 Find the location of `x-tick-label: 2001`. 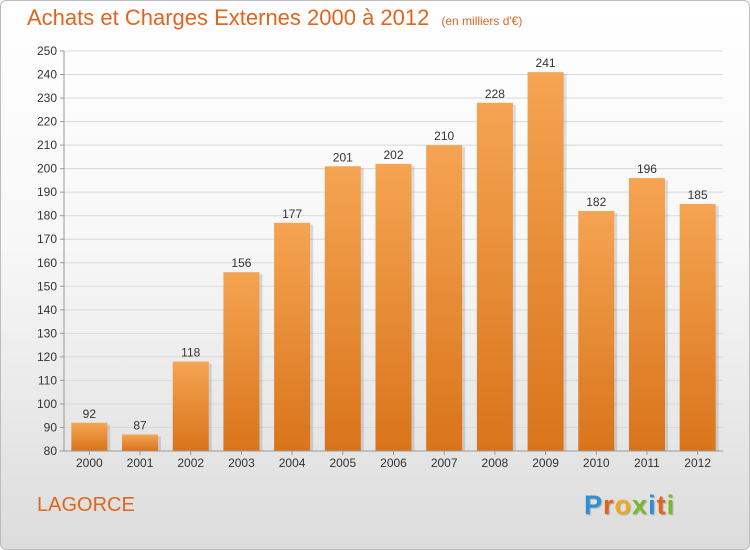

x-tick-label: 2001 is located at coordinates (140, 463).